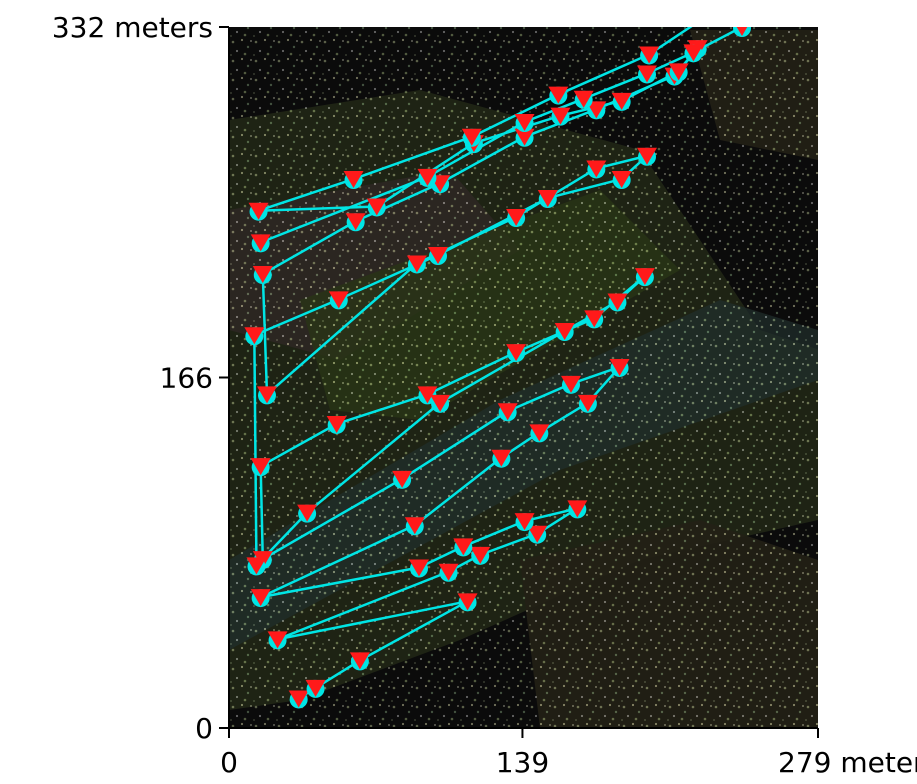 This screenshot has width=917, height=784. What do you see at coordinates (132, 27) in the screenshot?
I see `y-tick-label: 332 meters` at bounding box center [132, 27].